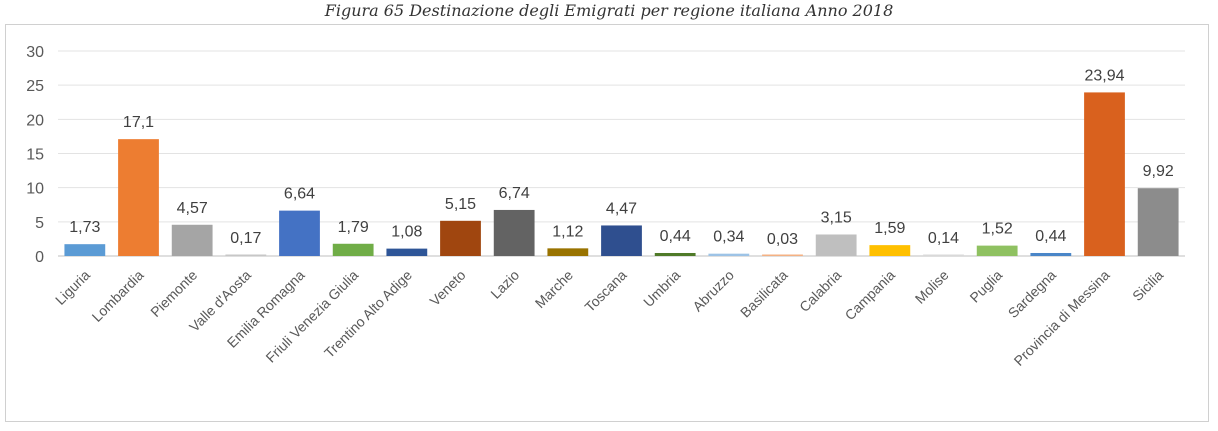  I want to click on y-tick-label: 20, so click(35, 120).